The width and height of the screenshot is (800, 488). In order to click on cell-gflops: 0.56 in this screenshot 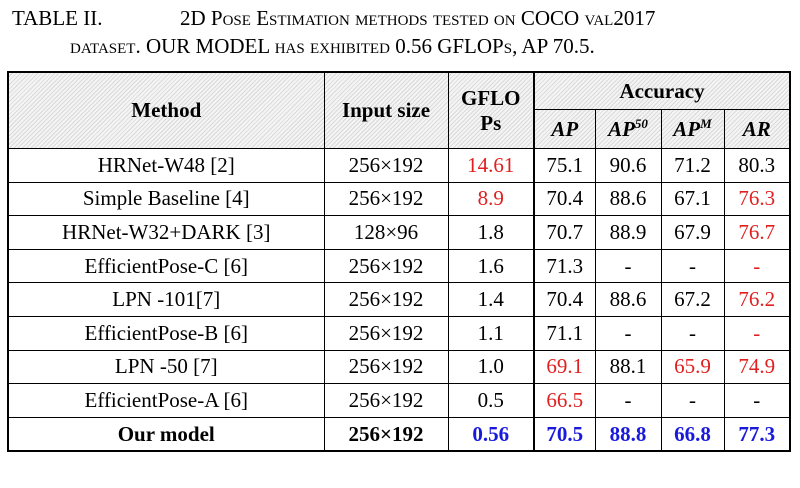, I will do `click(491, 434)`.